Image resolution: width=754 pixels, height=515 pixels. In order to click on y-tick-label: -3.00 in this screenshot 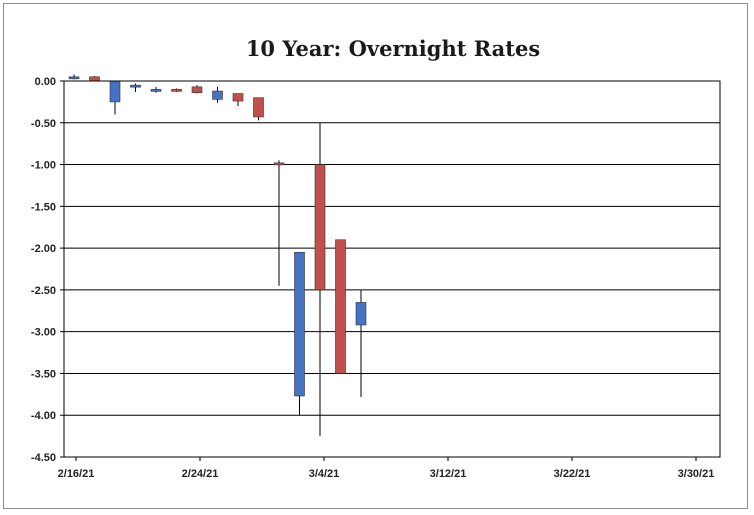, I will do `click(43, 333)`.